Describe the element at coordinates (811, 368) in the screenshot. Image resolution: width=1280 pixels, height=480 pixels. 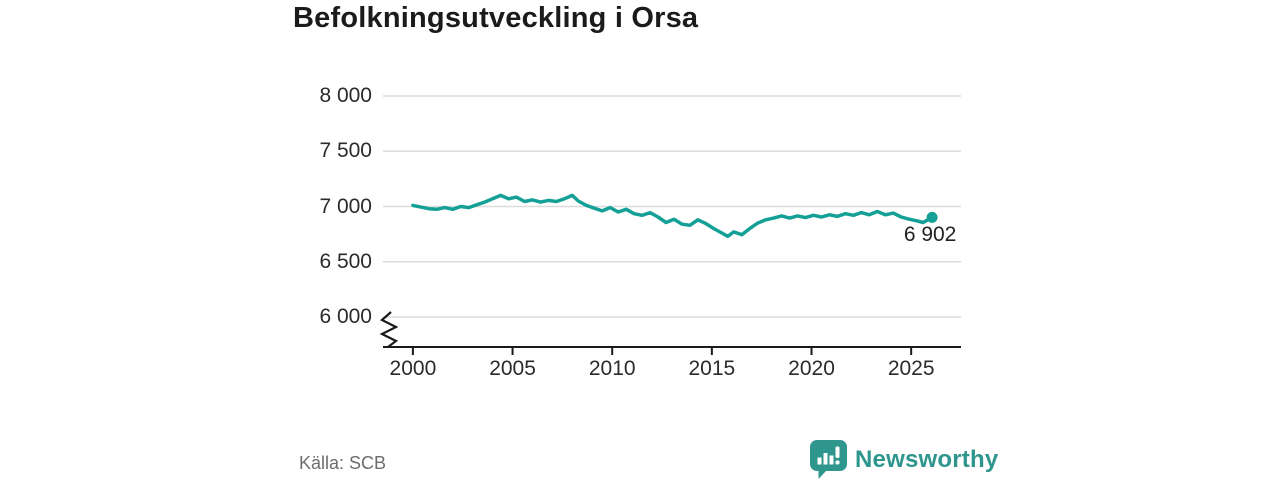
I see `x-axis-tick-label: 2020` at that location.